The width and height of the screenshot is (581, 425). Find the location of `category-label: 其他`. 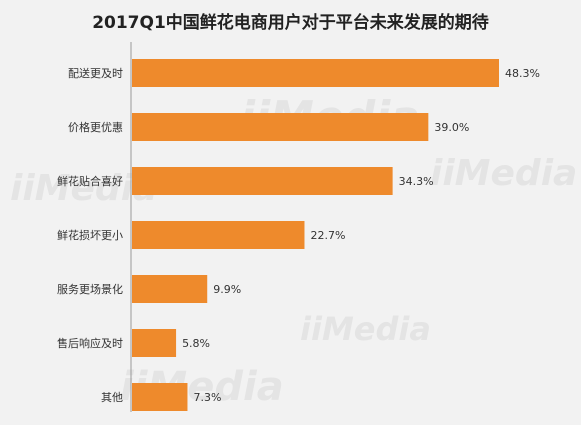

category-label: 其他 is located at coordinates (112, 397).